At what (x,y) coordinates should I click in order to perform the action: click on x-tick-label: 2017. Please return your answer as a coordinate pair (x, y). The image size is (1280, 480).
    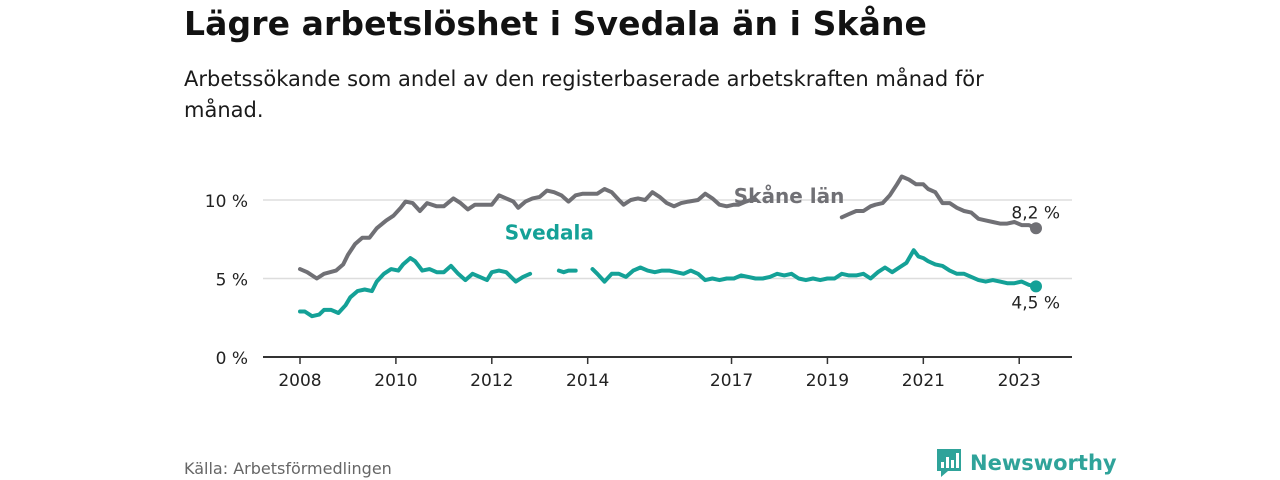
    Looking at the image, I should click on (731, 381).